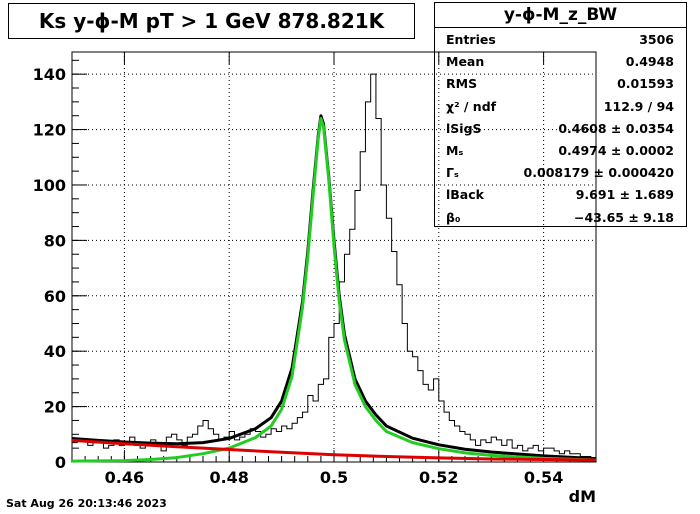  What do you see at coordinates (334, 477) in the screenshot?
I see `x-tick-label: 0.5` at bounding box center [334, 477].